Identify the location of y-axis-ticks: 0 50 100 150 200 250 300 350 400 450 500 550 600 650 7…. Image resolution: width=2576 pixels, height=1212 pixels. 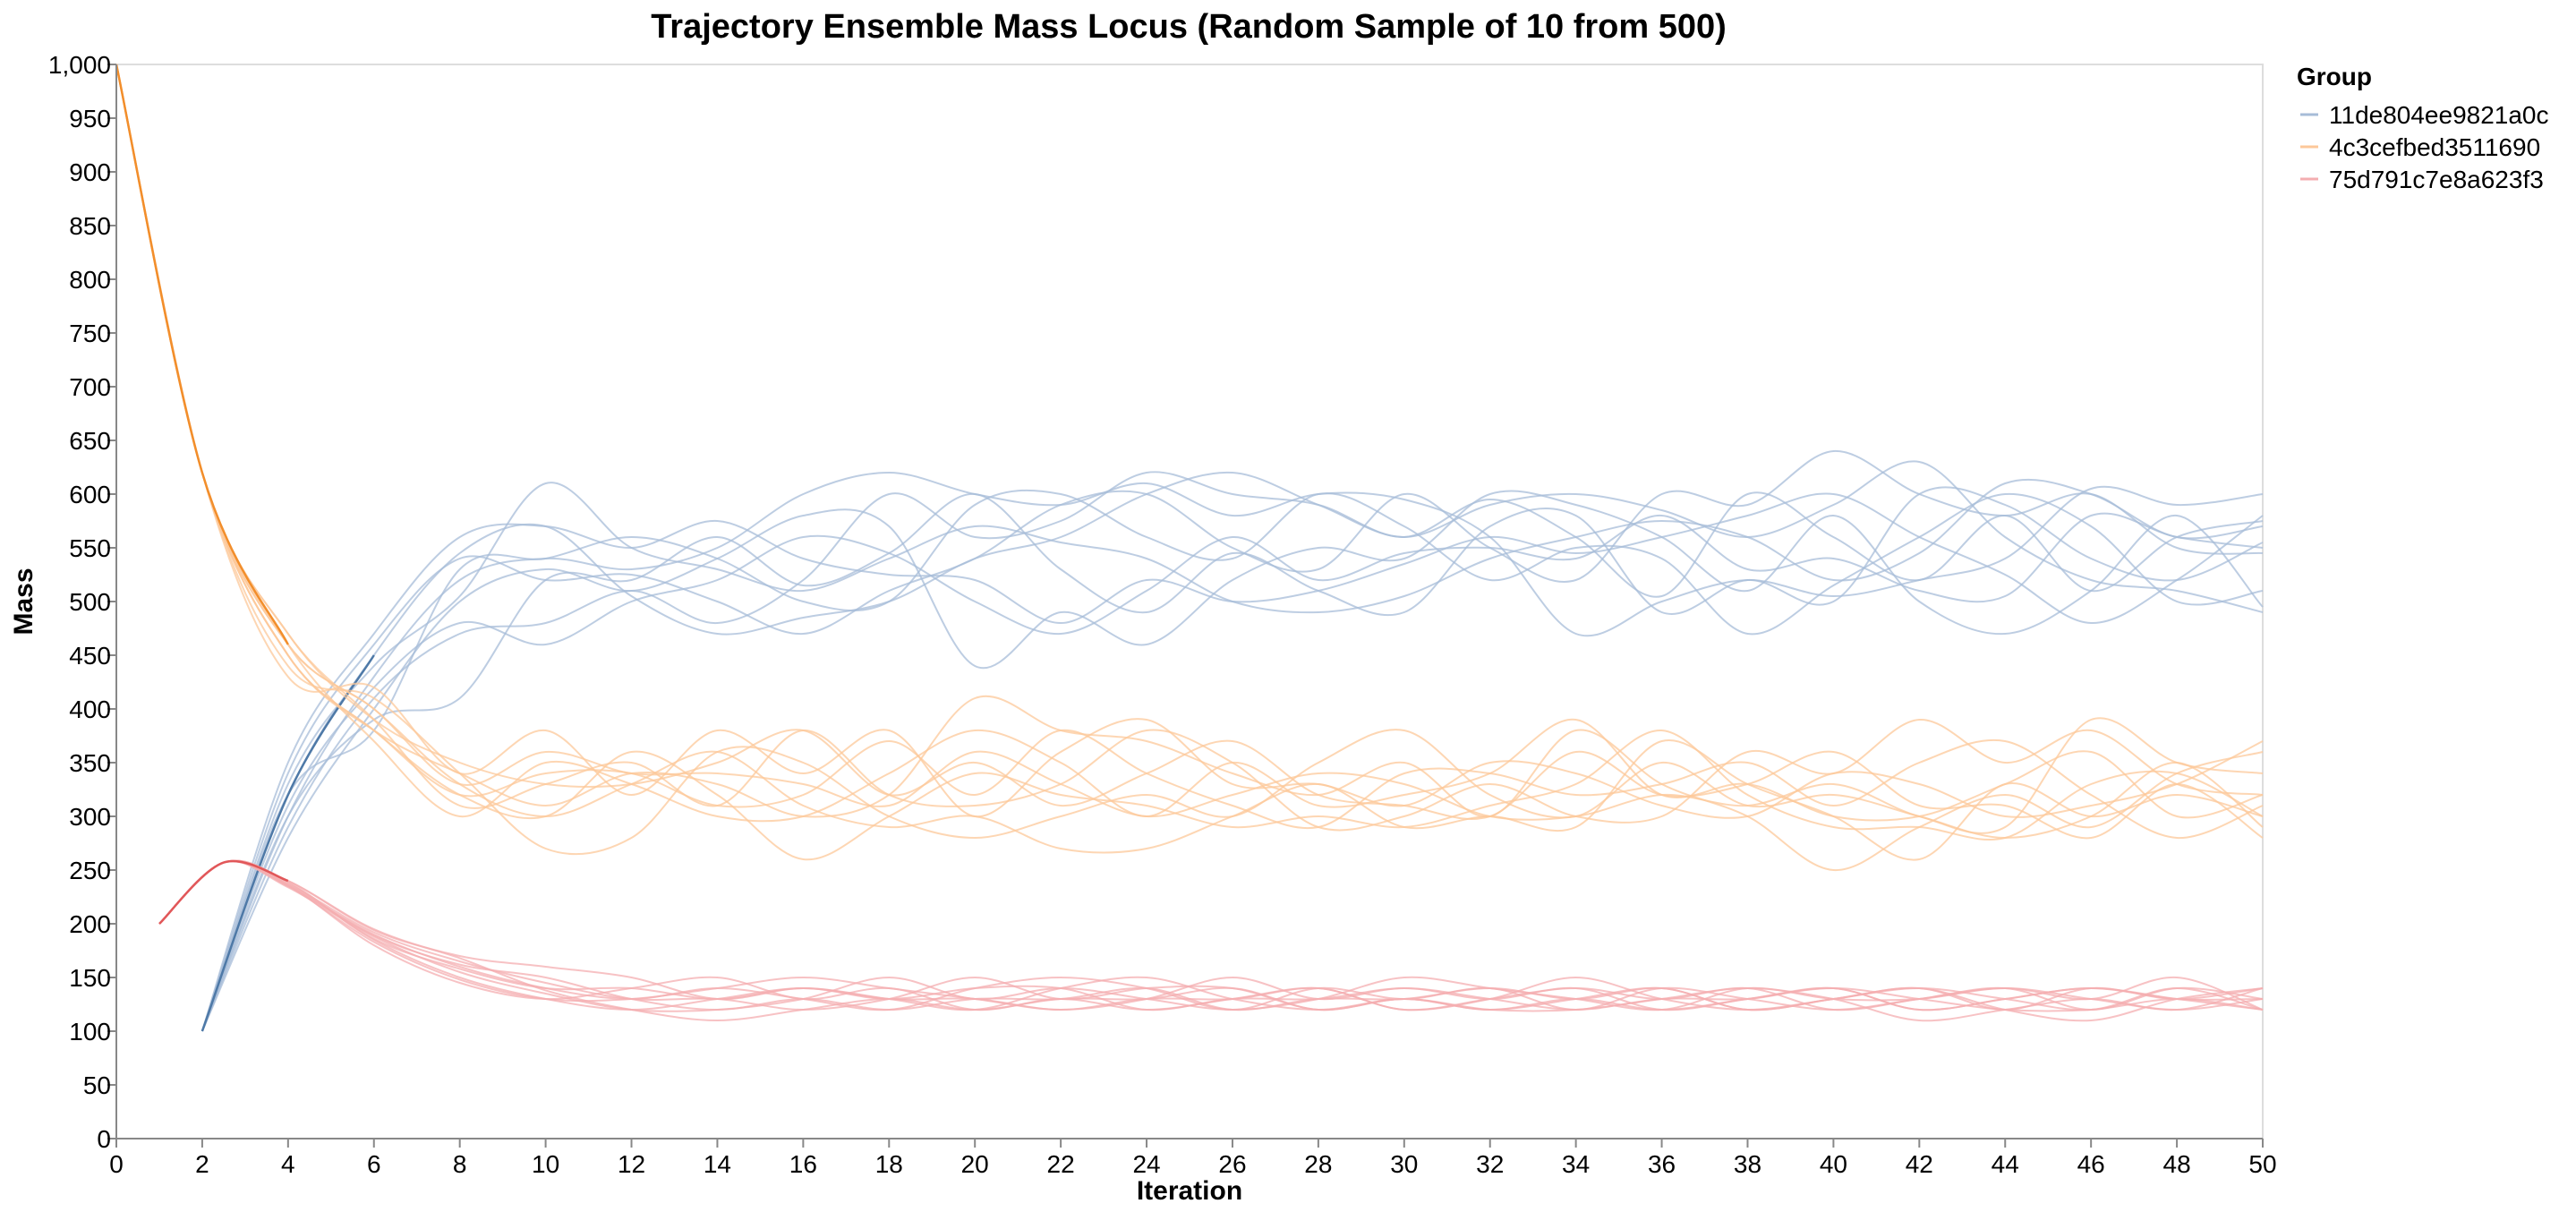
(82, 602).